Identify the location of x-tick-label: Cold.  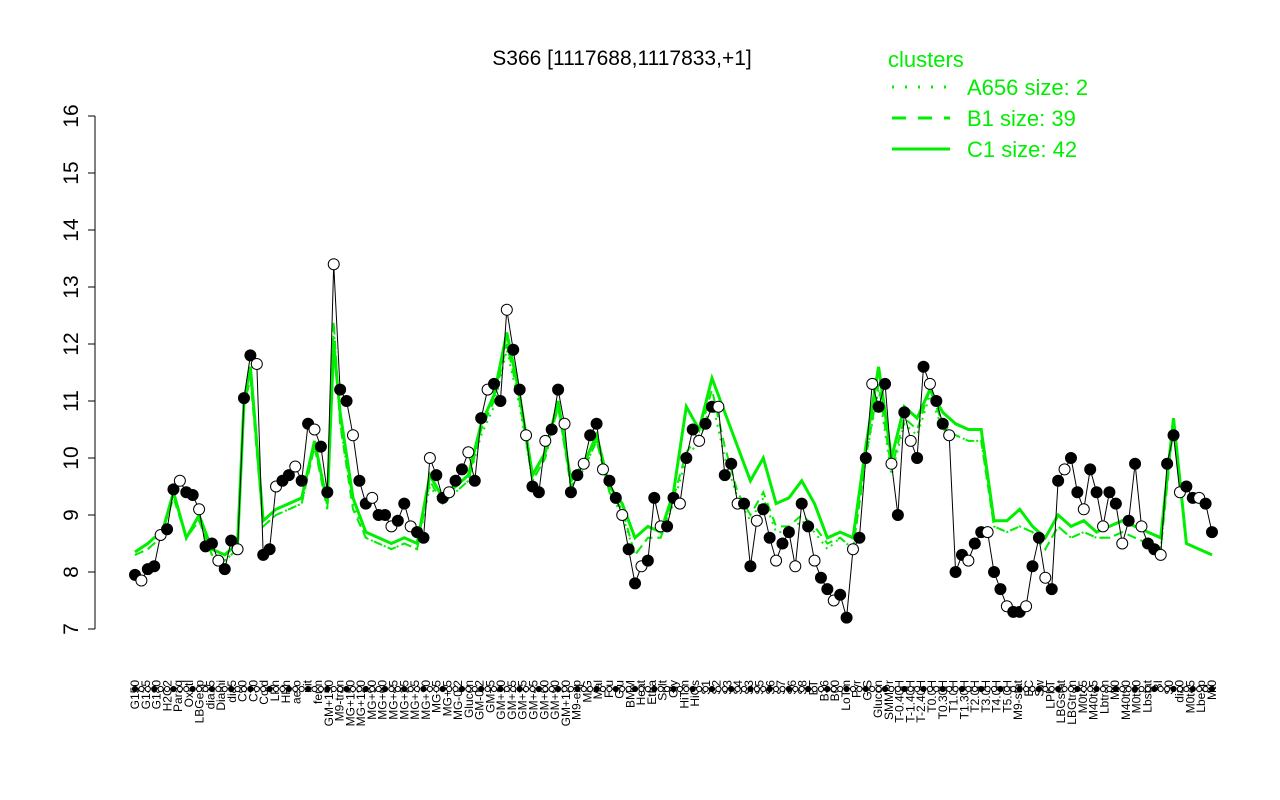
(264, 692).